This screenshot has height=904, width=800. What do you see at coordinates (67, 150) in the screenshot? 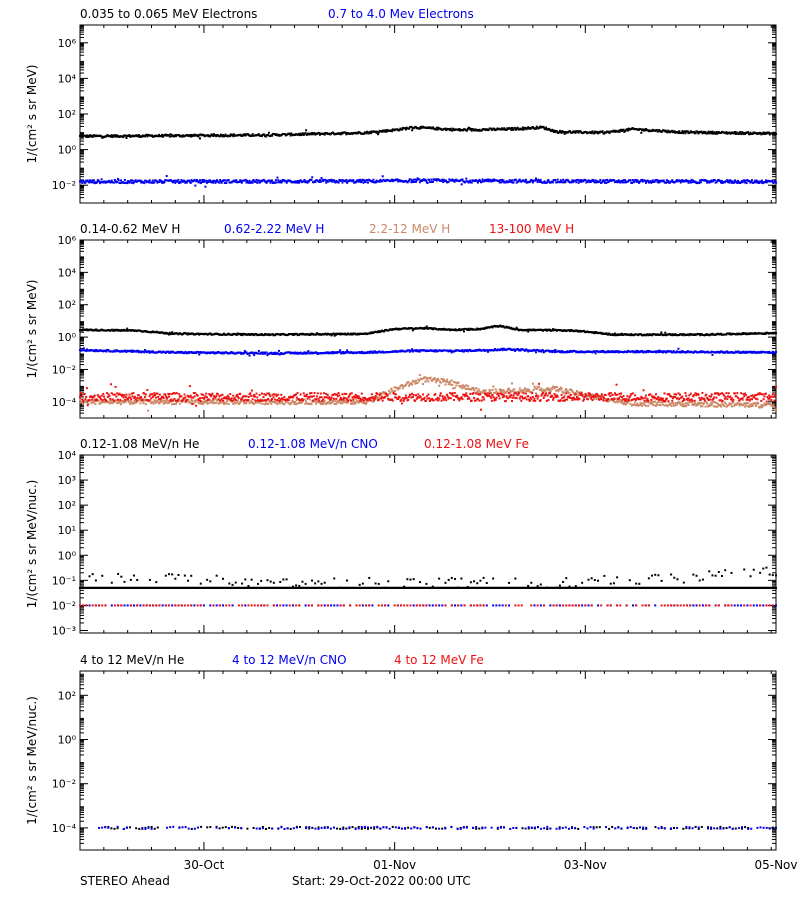
I see `y-tick-label: 10⁰` at bounding box center [67, 150].